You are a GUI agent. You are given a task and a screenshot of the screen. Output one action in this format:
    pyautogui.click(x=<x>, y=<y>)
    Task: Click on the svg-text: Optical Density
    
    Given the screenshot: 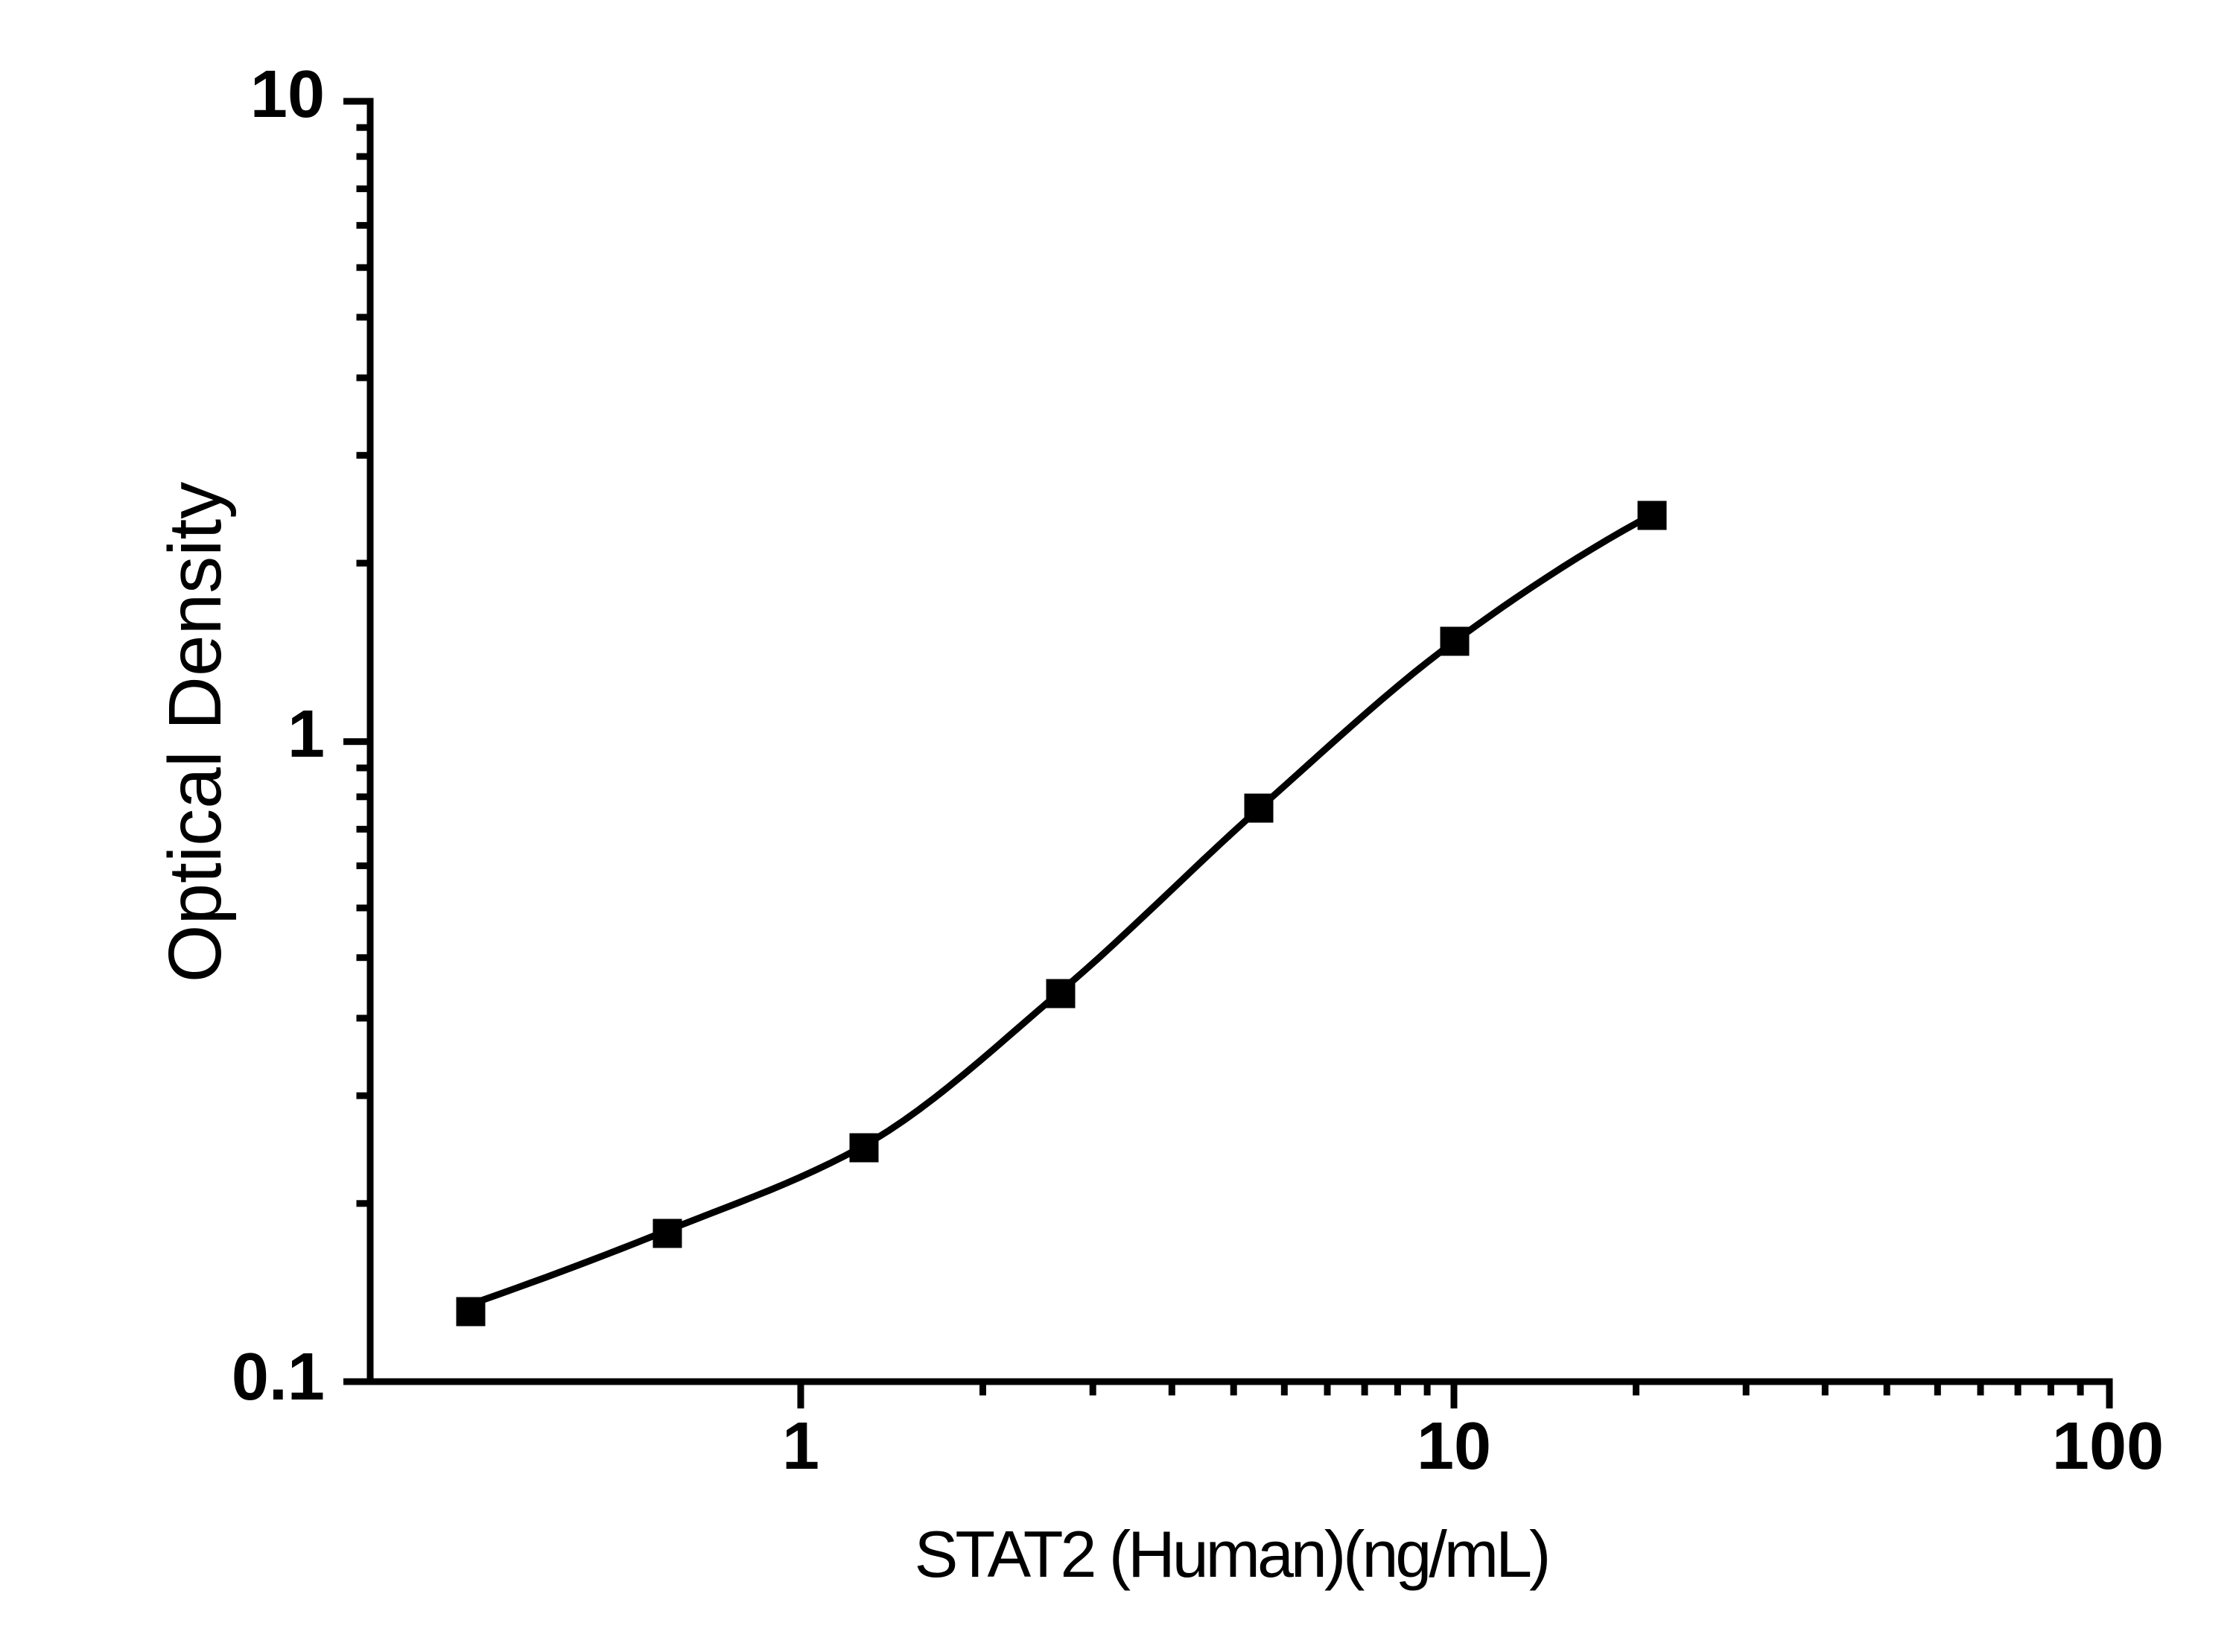 What is the action you would take?
    pyautogui.click(x=195, y=732)
    